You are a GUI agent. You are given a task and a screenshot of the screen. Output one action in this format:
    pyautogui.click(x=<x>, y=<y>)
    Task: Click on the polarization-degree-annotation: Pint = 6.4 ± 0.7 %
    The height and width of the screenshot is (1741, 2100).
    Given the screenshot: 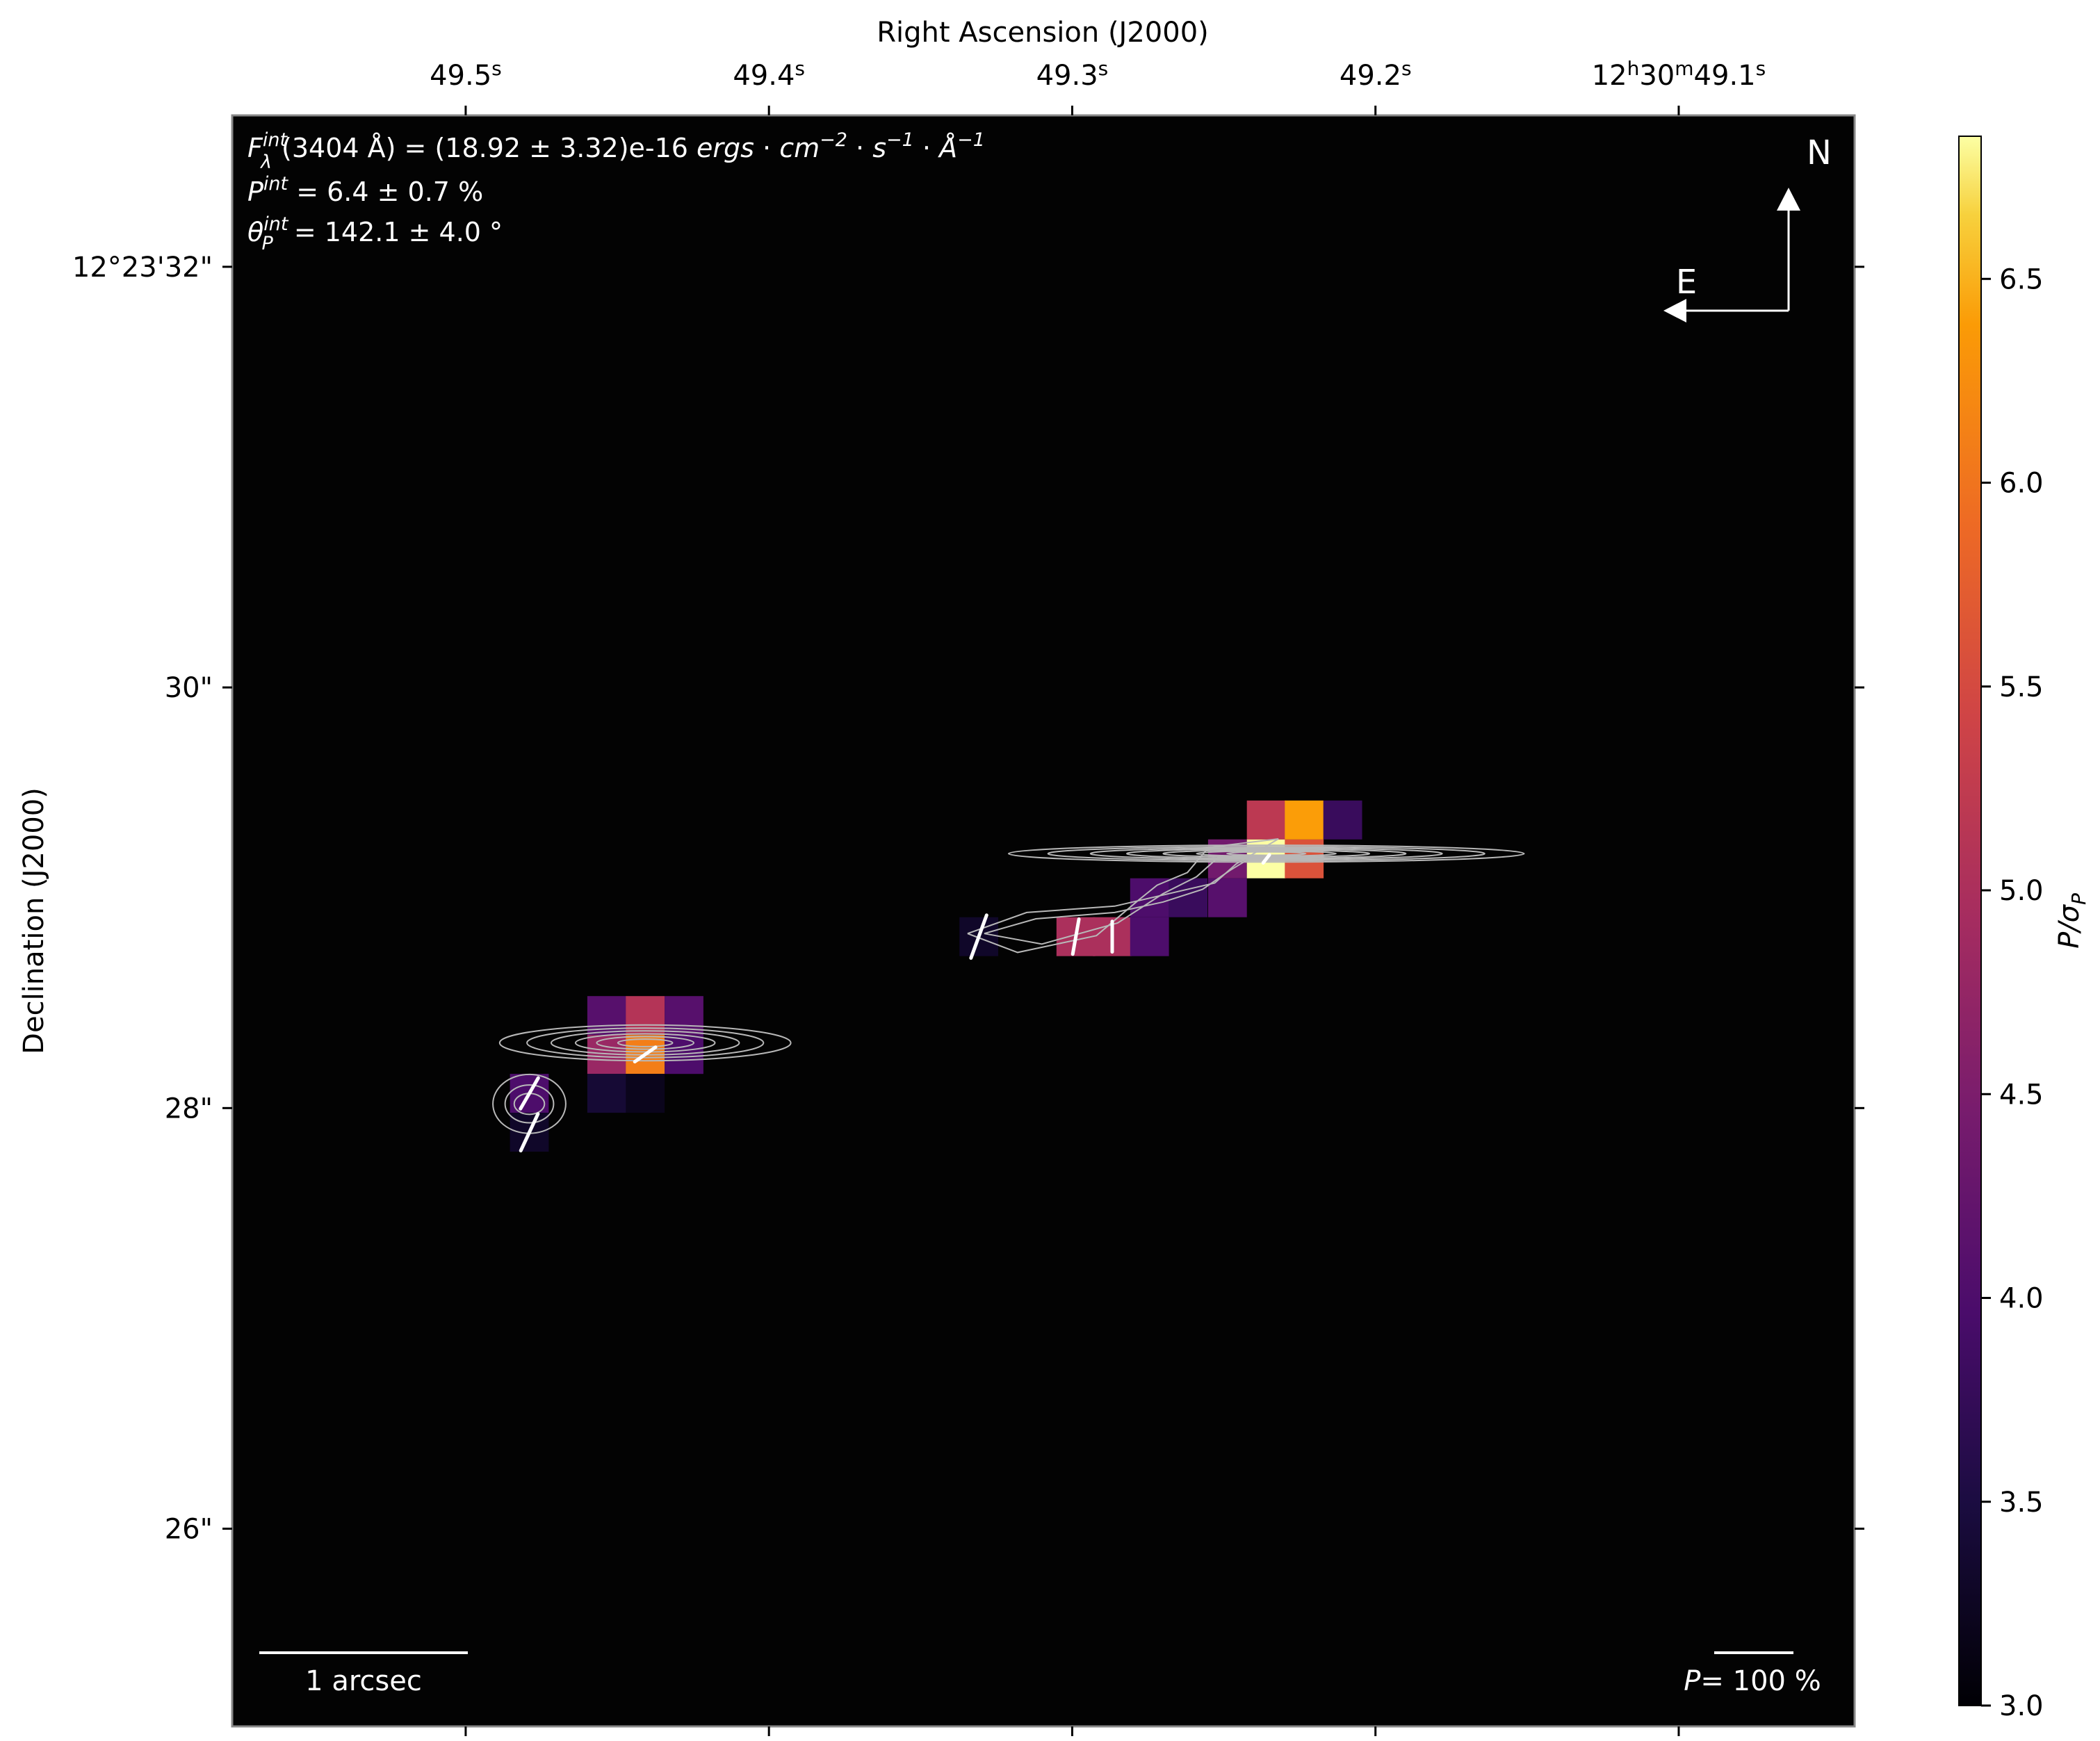 What is the action you would take?
    pyautogui.click(x=365, y=190)
    